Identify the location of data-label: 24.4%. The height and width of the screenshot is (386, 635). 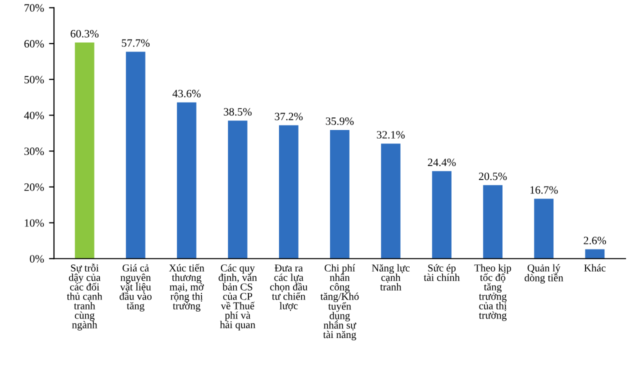
(442, 162).